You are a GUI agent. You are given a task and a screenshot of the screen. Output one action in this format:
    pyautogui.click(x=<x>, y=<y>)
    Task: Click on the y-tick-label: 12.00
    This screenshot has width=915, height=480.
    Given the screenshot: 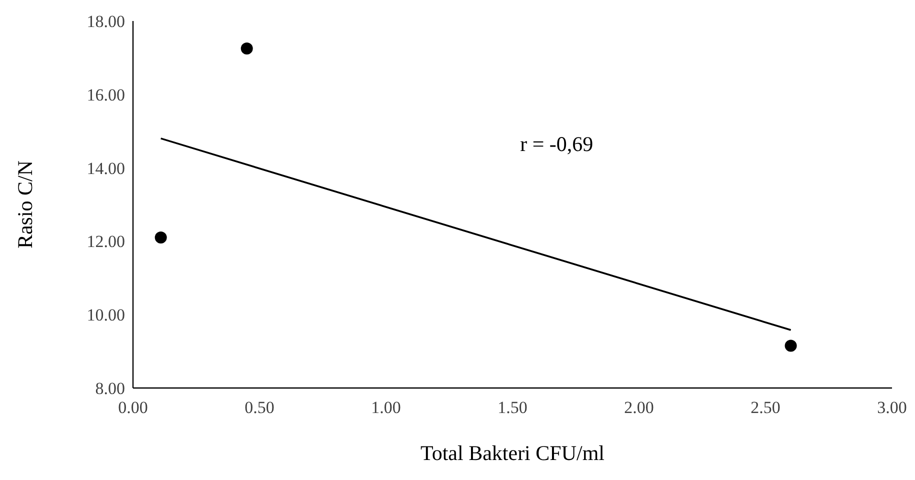 What is the action you would take?
    pyautogui.click(x=105, y=242)
    